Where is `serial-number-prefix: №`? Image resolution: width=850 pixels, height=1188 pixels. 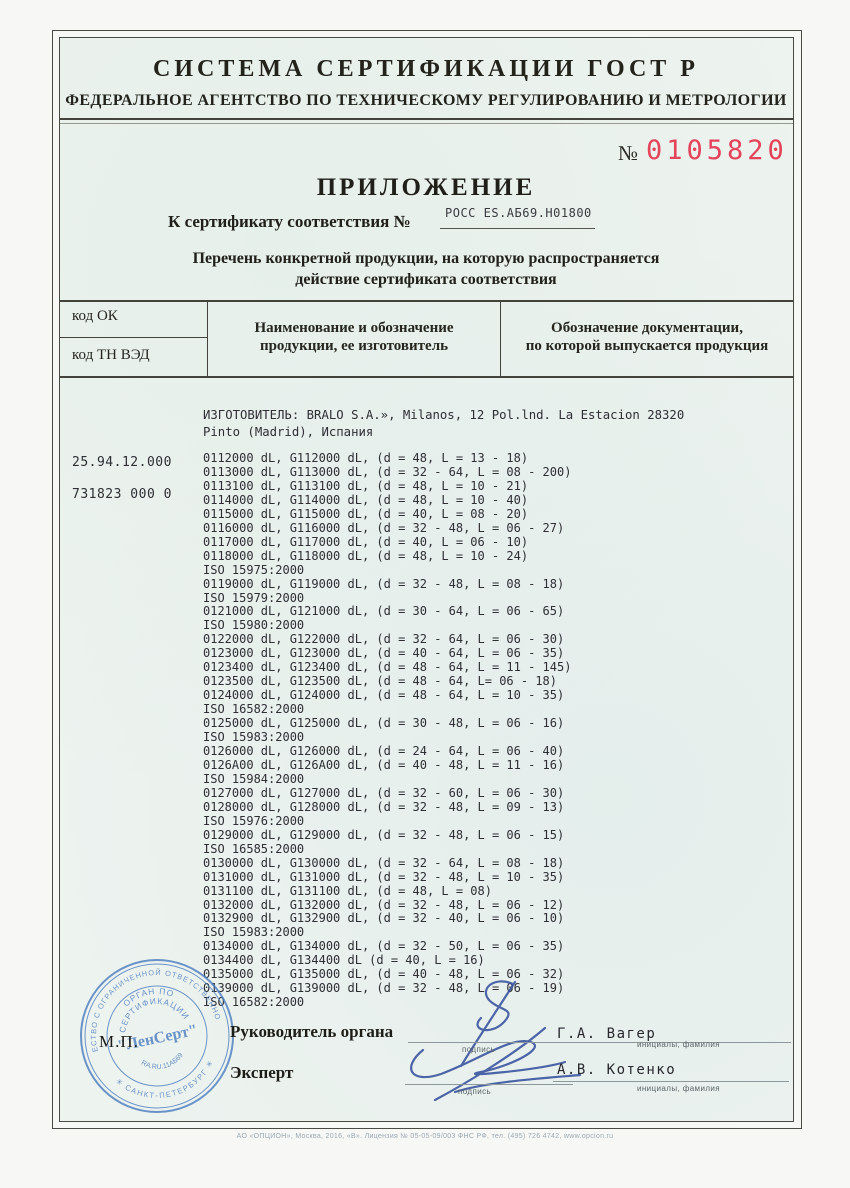 serial-number-prefix: № is located at coordinates (628, 153).